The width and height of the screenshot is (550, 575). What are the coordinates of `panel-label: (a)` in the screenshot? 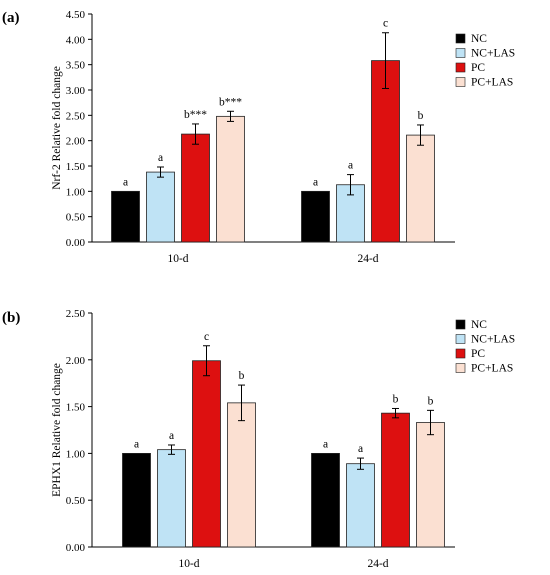 It's located at (11, 18).